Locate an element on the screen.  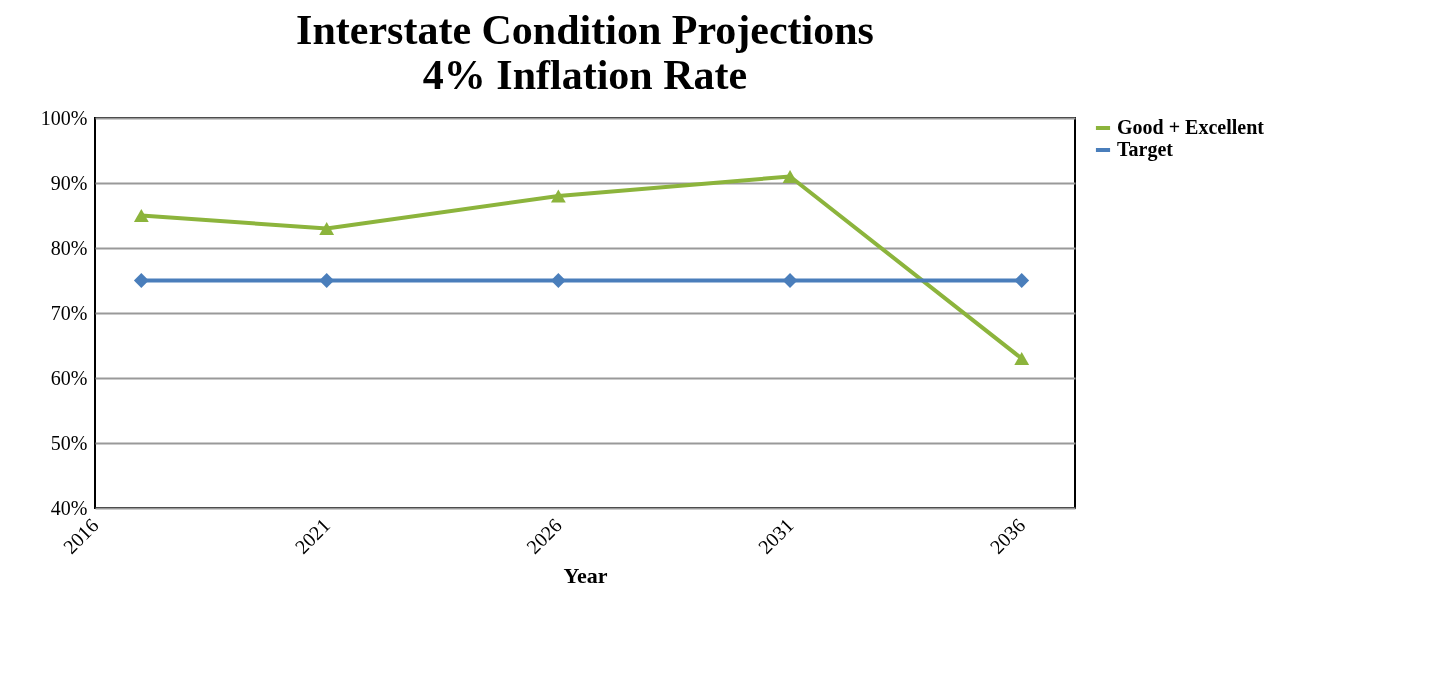
y-tick-label: 90% is located at coordinates (69, 182).